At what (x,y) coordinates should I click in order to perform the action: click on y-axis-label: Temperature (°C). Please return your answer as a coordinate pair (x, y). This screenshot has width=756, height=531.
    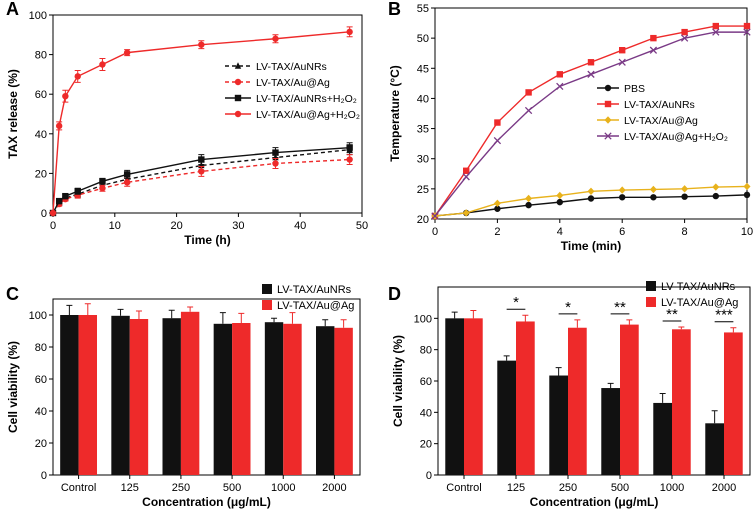
    Looking at the image, I should click on (395, 113).